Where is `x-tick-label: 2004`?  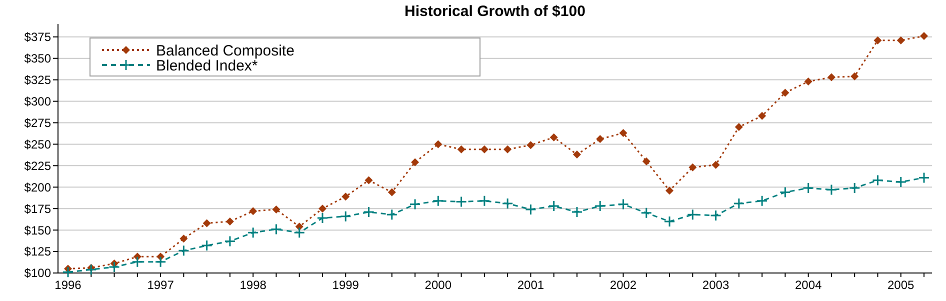
x-tick-label: 2004 is located at coordinates (808, 285).